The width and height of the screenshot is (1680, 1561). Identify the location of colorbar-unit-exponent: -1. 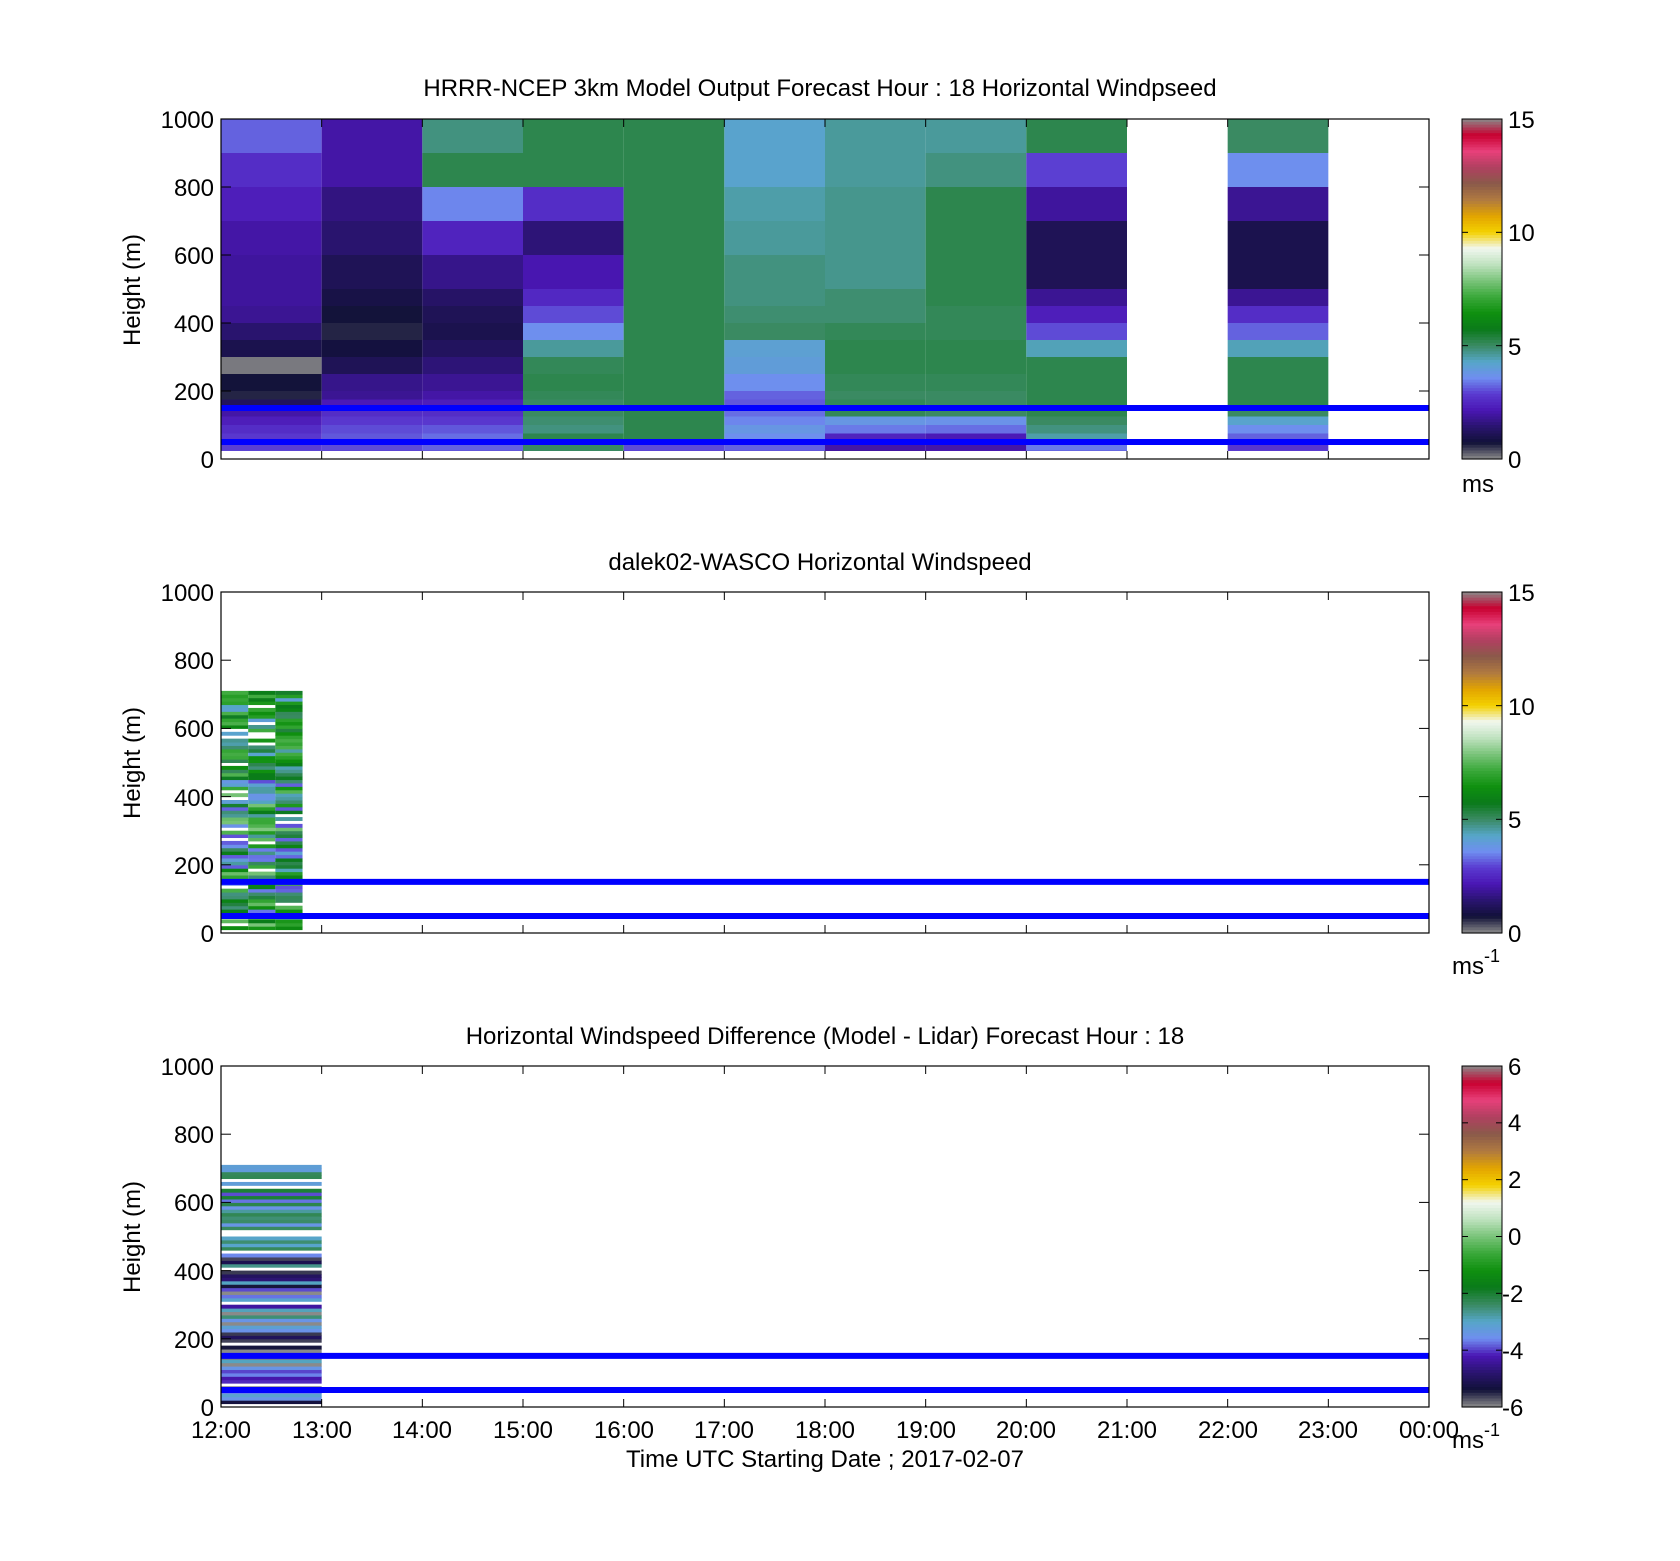
(1492, 956).